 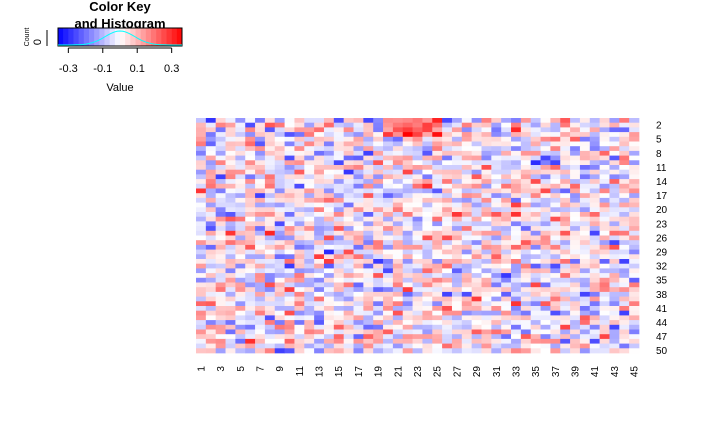 I want to click on column-label: 19, so click(x=379, y=372).